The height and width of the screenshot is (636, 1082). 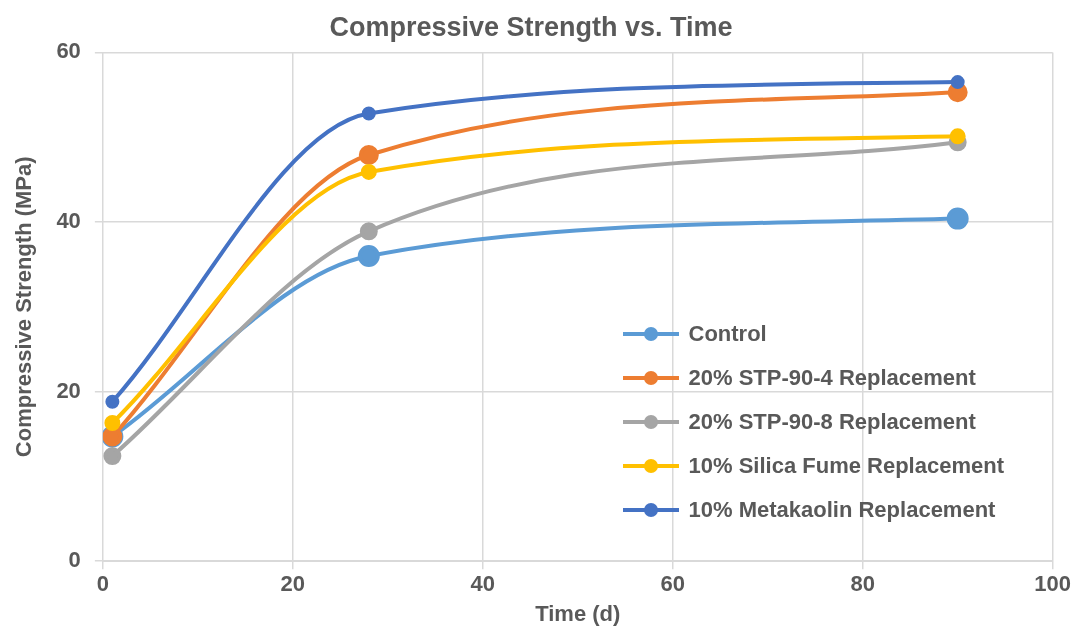 I want to click on chart-title: Compressive Strength vs. Time, so click(x=531, y=26).